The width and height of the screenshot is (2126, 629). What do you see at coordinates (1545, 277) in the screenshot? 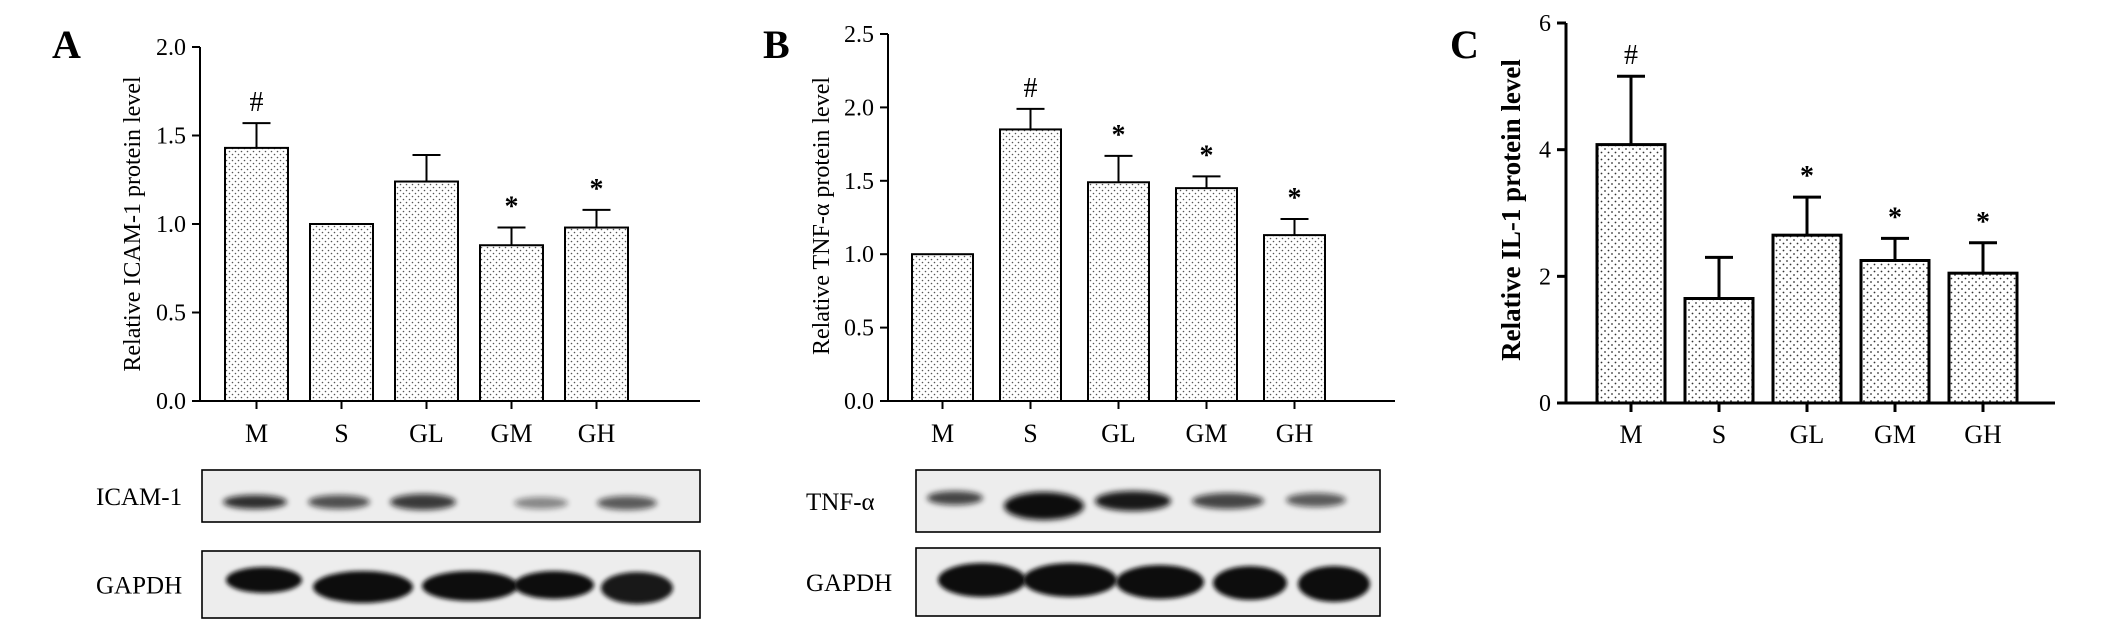
I see `y-tick-label: 2` at bounding box center [1545, 277].